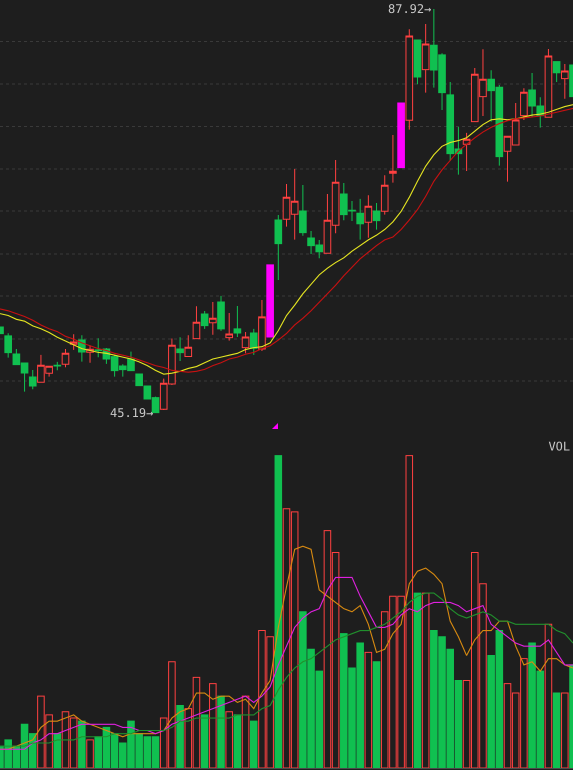  I want to click on annotation: 45.19→, so click(132, 413).